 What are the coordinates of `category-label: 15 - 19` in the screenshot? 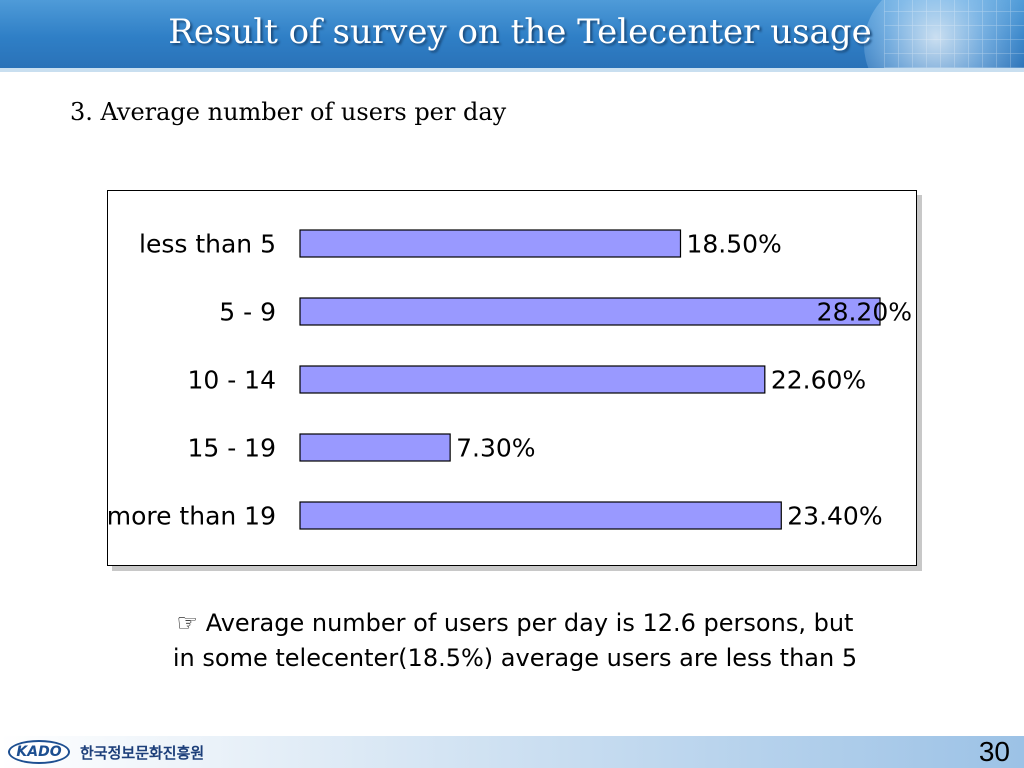 It's located at (231, 448).